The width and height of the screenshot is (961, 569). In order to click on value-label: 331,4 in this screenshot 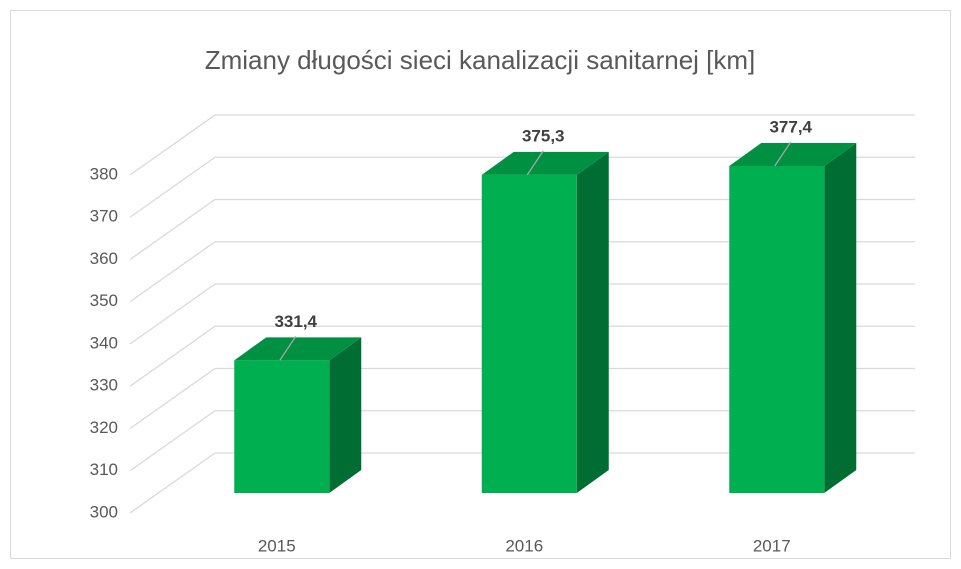, I will do `click(295, 321)`.